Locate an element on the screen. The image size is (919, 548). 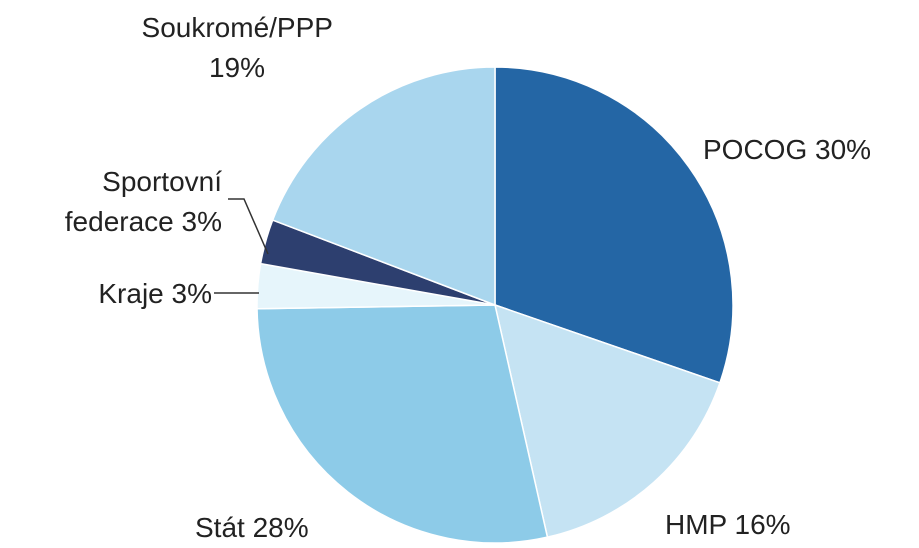
category: Sportovní federace is located at coordinates (143, 201).